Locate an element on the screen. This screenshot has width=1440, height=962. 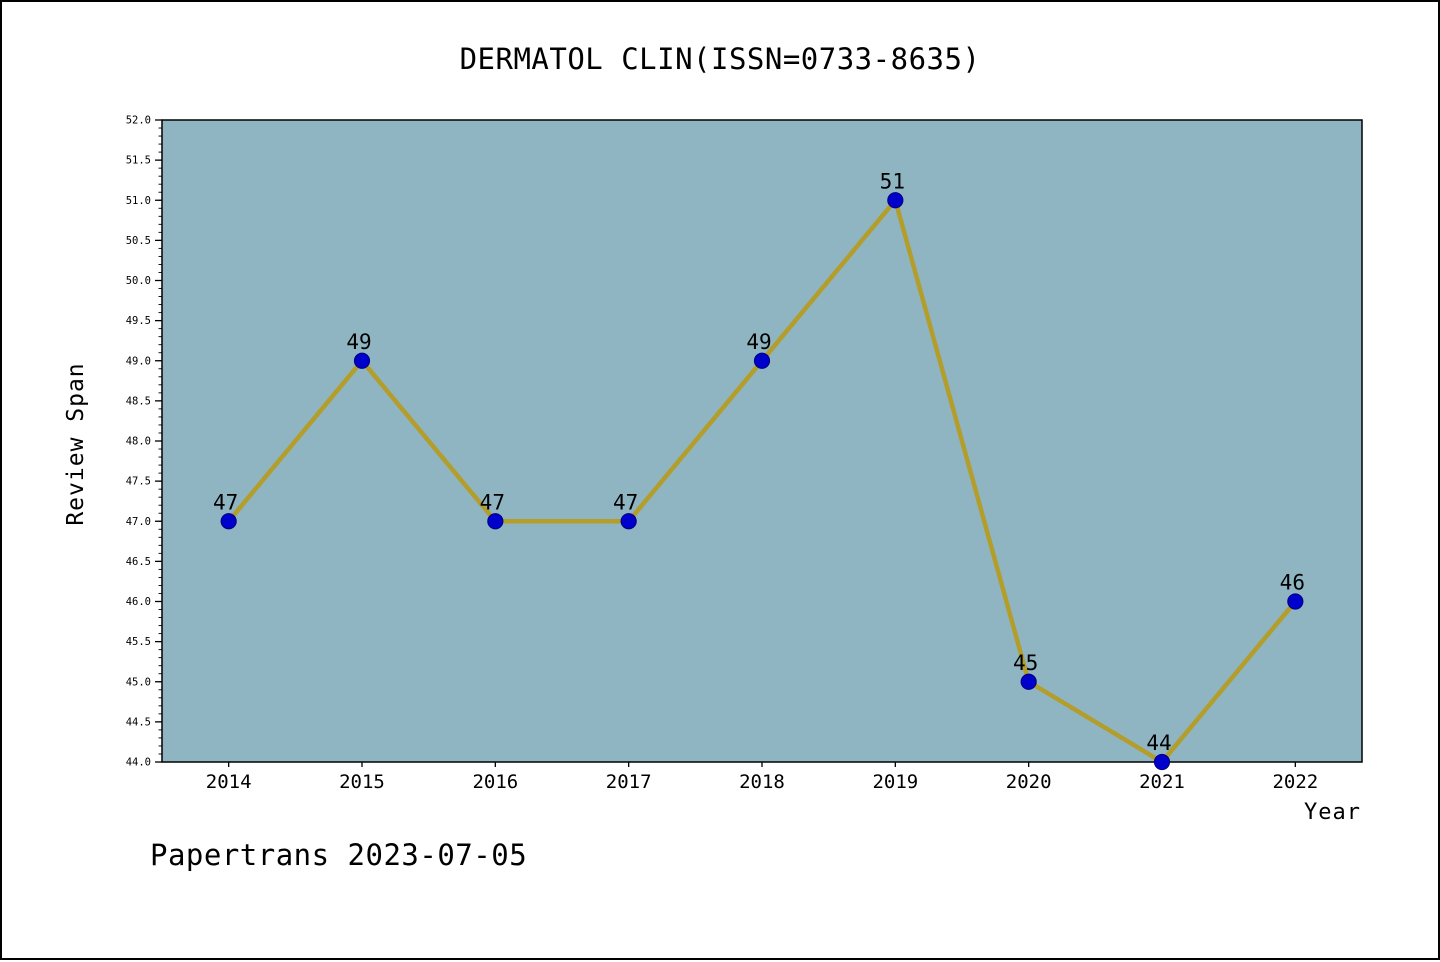
watermark: Papertrans 2023-07-05 is located at coordinates (339, 855).